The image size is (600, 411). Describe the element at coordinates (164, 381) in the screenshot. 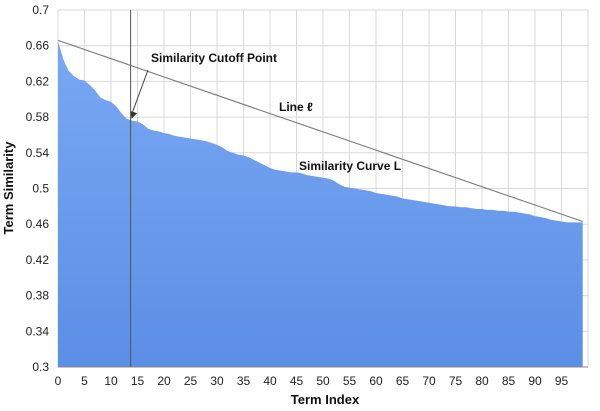

I see `x-tick-label: 20` at that location.